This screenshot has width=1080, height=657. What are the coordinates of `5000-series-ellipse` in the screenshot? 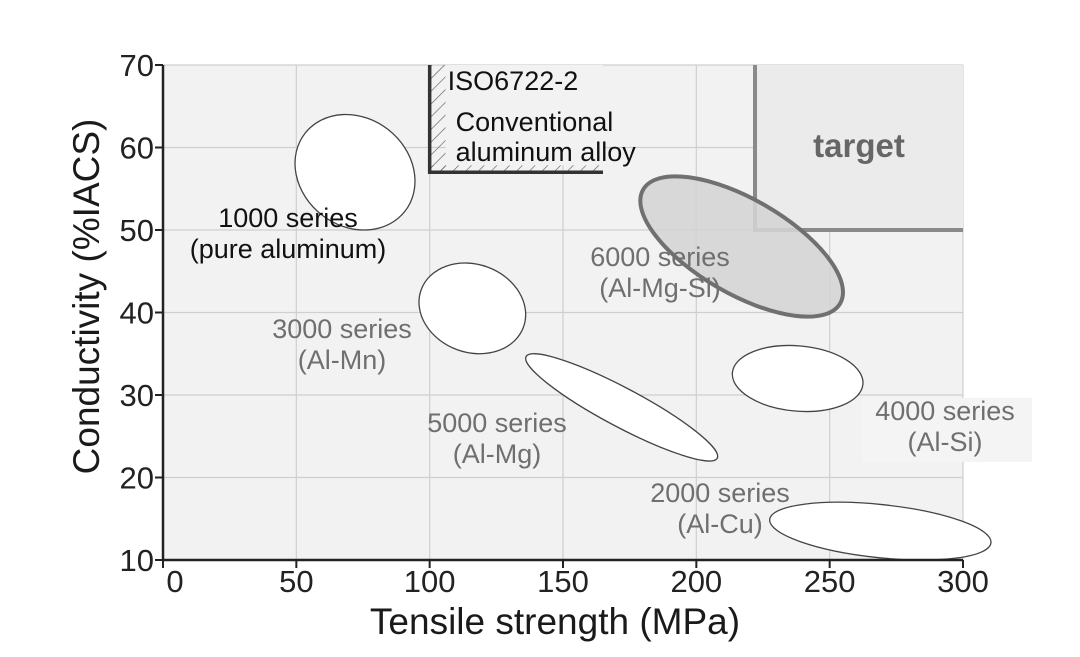 It's located at (622, 407).